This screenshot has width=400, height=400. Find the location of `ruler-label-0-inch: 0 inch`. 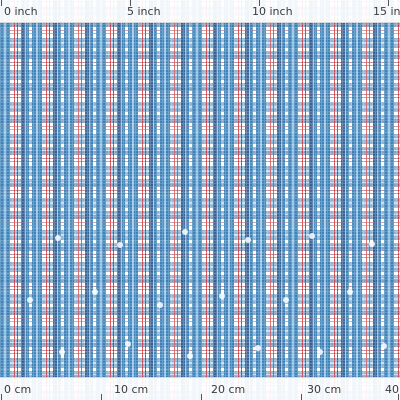

ruler-label-0-inch: 0 inch is located at coordinates (21, 11).